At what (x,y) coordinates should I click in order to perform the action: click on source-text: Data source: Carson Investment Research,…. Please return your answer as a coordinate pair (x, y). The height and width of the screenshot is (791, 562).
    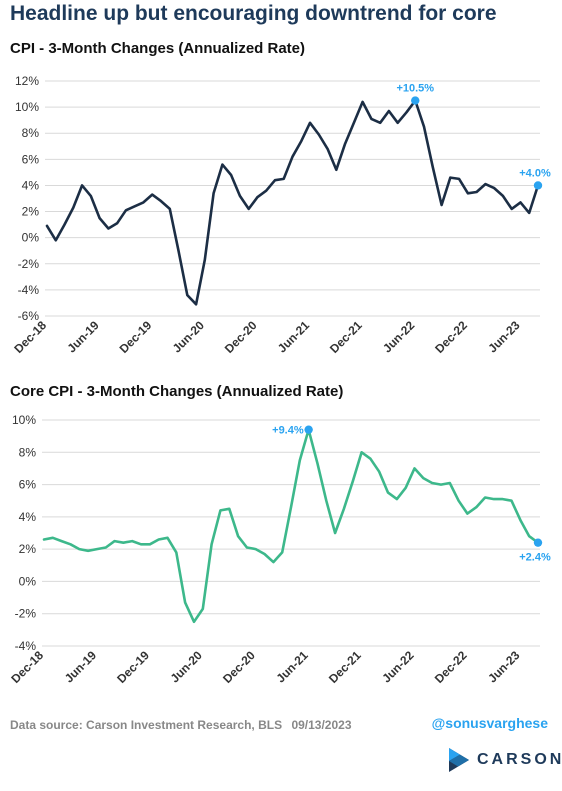
    Looking at the image, I should click on (146, 725).